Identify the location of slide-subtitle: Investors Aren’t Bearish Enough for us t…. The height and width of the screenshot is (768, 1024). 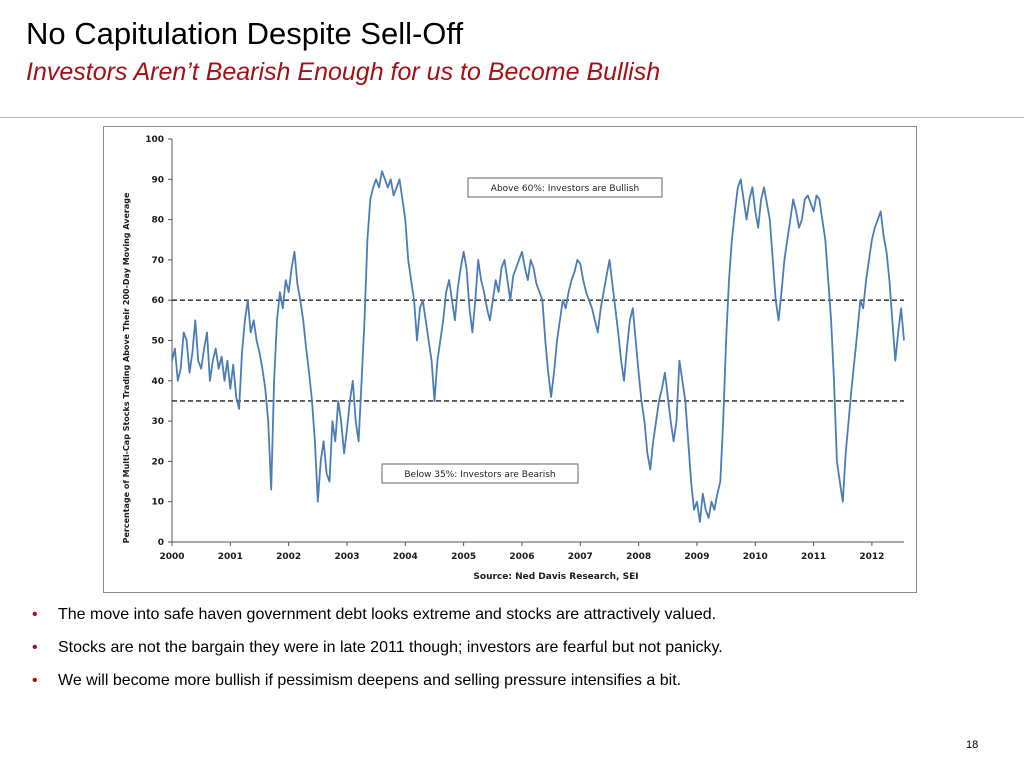
(343, 72).